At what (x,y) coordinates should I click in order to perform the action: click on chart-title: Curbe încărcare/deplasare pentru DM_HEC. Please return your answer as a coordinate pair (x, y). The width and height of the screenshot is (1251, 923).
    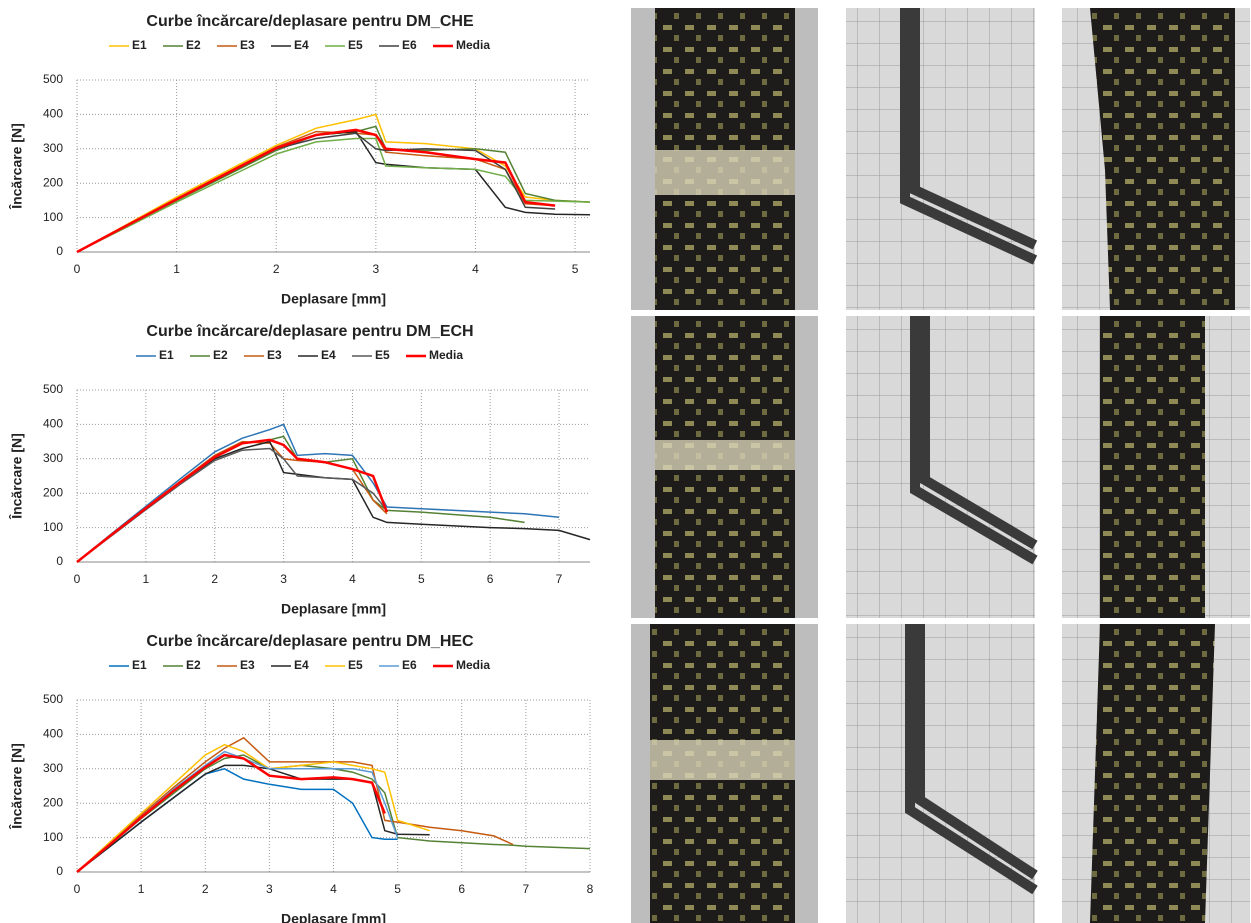
    Looking at the image, I should click on (310, 641).